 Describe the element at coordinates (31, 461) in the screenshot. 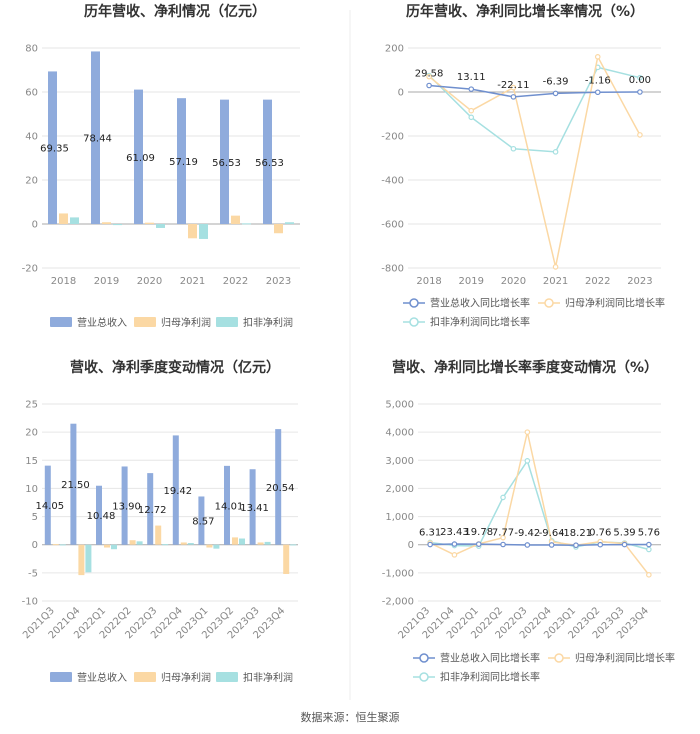

I see `y-tick-label: 15` at that location.